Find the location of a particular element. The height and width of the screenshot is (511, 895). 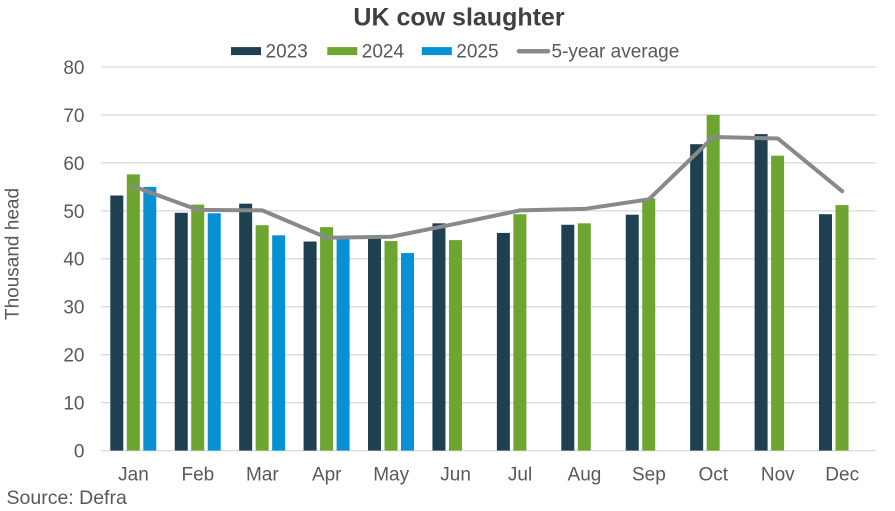

svg-text: 80 is located at coordinates (73, 68).